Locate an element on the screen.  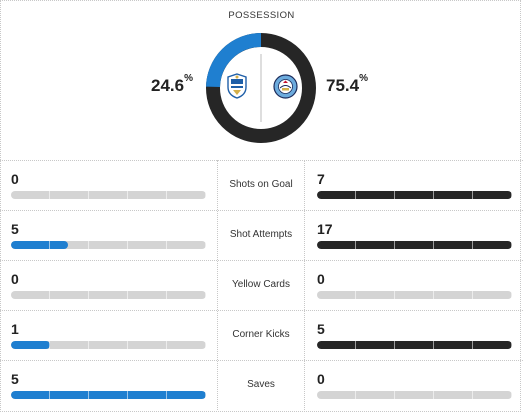
stat-row: 0 Shots on Goal 7 is located at coordinates (261, 186).